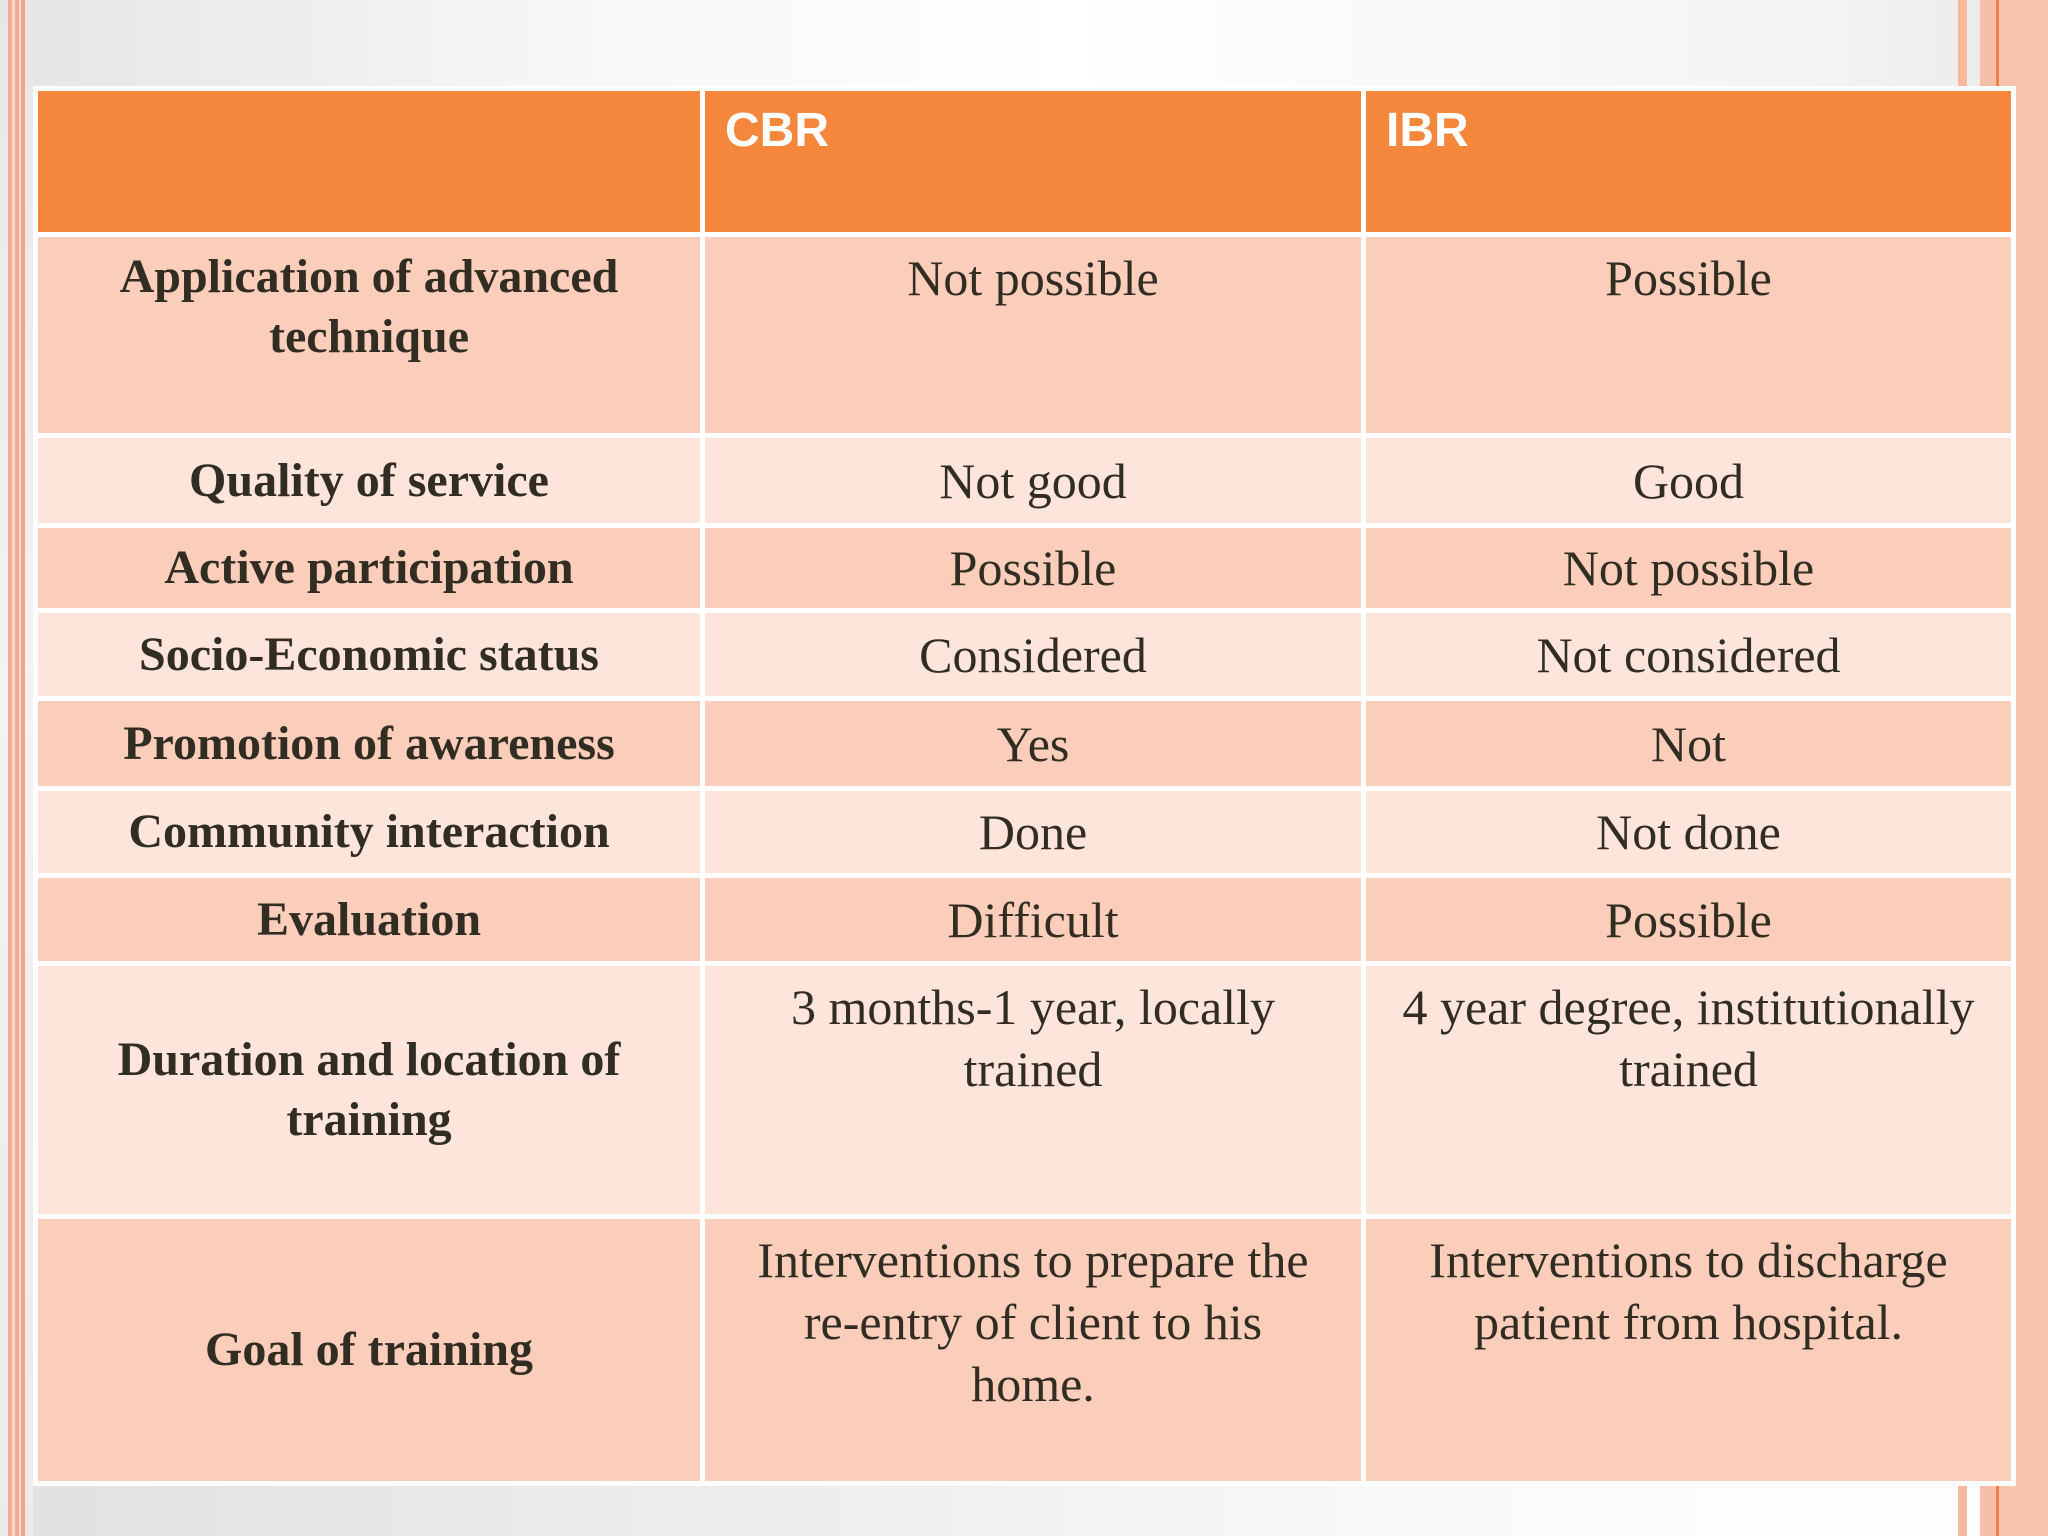 Image resolution: width=2048 pixels, height=1536 pixels. Describe the element at coordinates (1688, 480) in the screenshot. I see `ibr-cell: Good` at that location.